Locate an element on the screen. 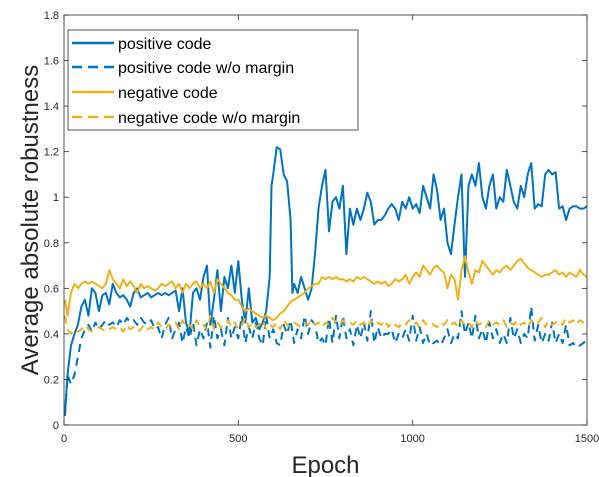 Image resolution: width=599 pixels, height=477 pixels. x-tick-label: 0 is located at coordinates (64, 439).